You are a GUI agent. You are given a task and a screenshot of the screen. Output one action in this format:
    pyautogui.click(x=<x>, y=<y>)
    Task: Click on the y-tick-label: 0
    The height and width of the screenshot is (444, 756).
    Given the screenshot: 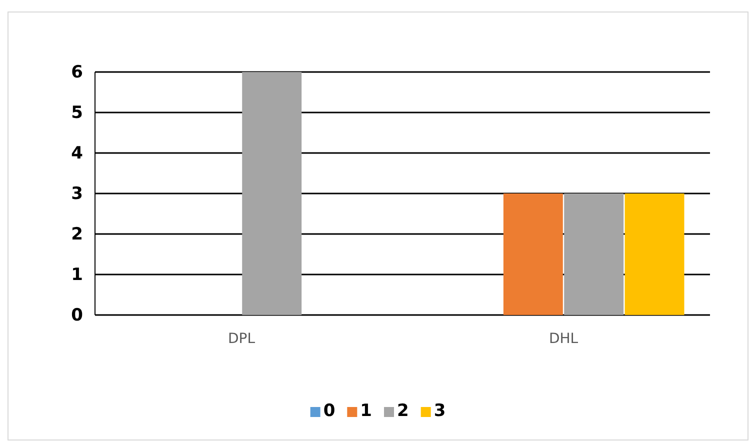 What is the action you would take?
    pyautogui.click(x=77, y=315)
    